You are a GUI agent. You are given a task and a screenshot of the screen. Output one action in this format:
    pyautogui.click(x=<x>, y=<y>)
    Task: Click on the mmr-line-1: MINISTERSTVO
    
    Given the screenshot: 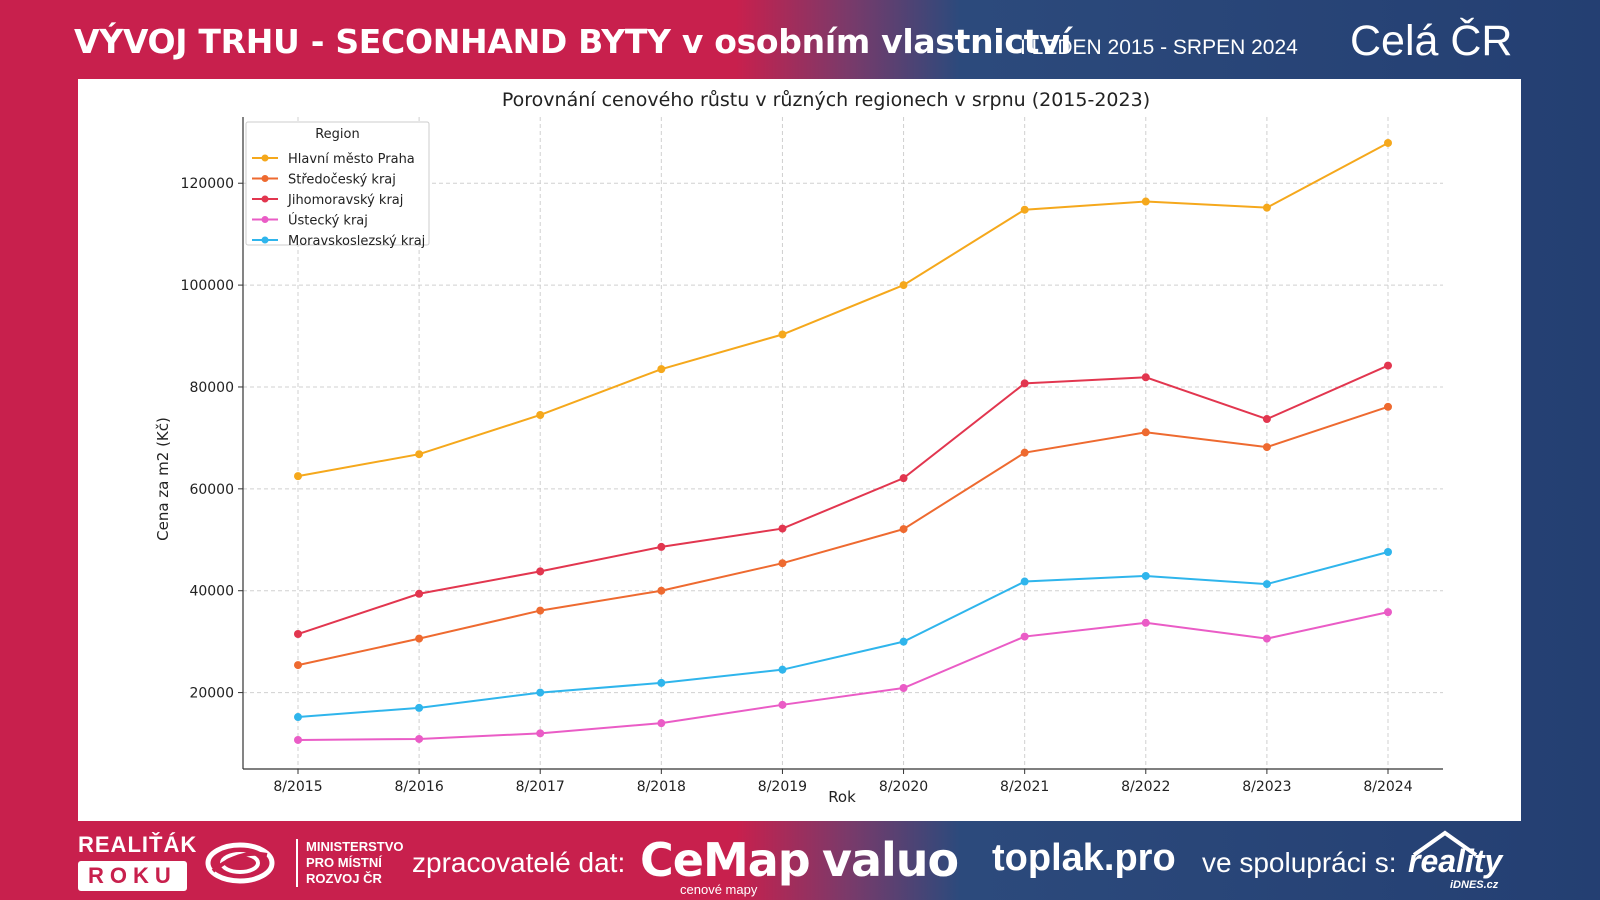 What is the action you would take?
    pyautogui.click(x=355, y=846)
    